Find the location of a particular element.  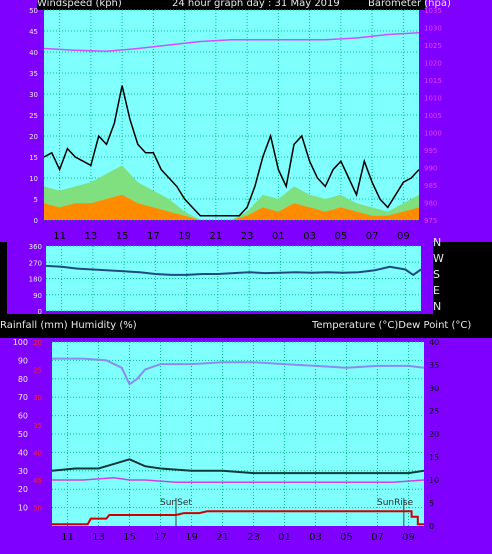

temp-tick-label: 35 is located at coordinates (434, 365).